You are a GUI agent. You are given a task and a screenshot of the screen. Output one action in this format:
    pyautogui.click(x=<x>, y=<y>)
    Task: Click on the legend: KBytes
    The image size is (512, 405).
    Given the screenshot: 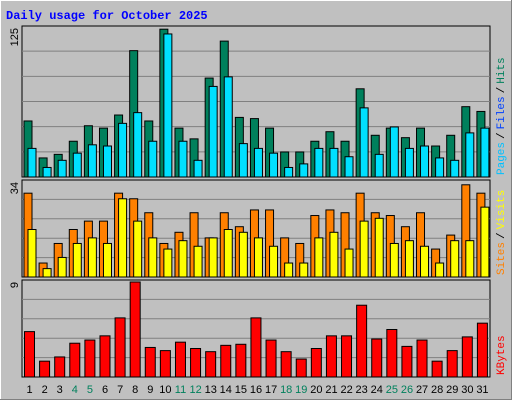 What is the action you would take?
    pyautogui.click(x=502, y=355)
    